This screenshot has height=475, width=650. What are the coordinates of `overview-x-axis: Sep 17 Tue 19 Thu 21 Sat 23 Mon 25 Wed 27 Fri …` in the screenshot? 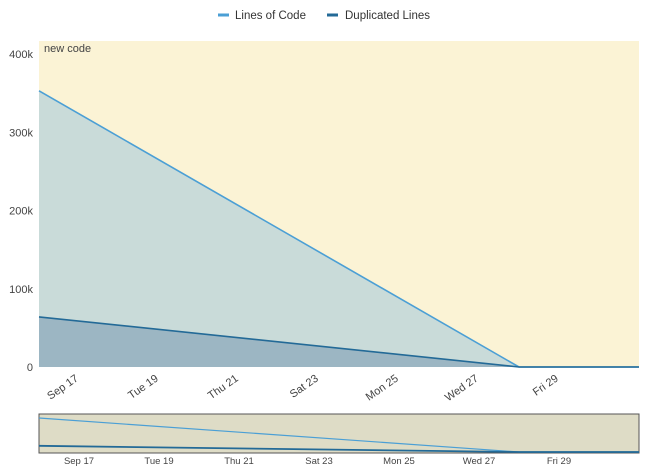 It's located at (317, 461).